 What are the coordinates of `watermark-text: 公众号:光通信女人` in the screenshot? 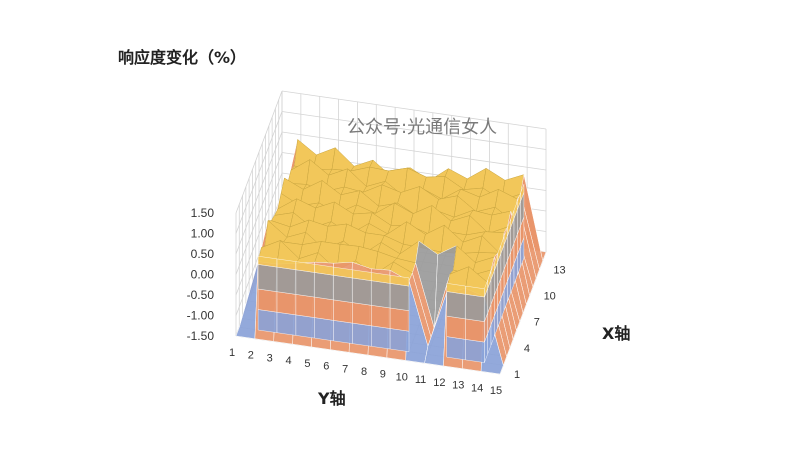 It's located at (422, 127).